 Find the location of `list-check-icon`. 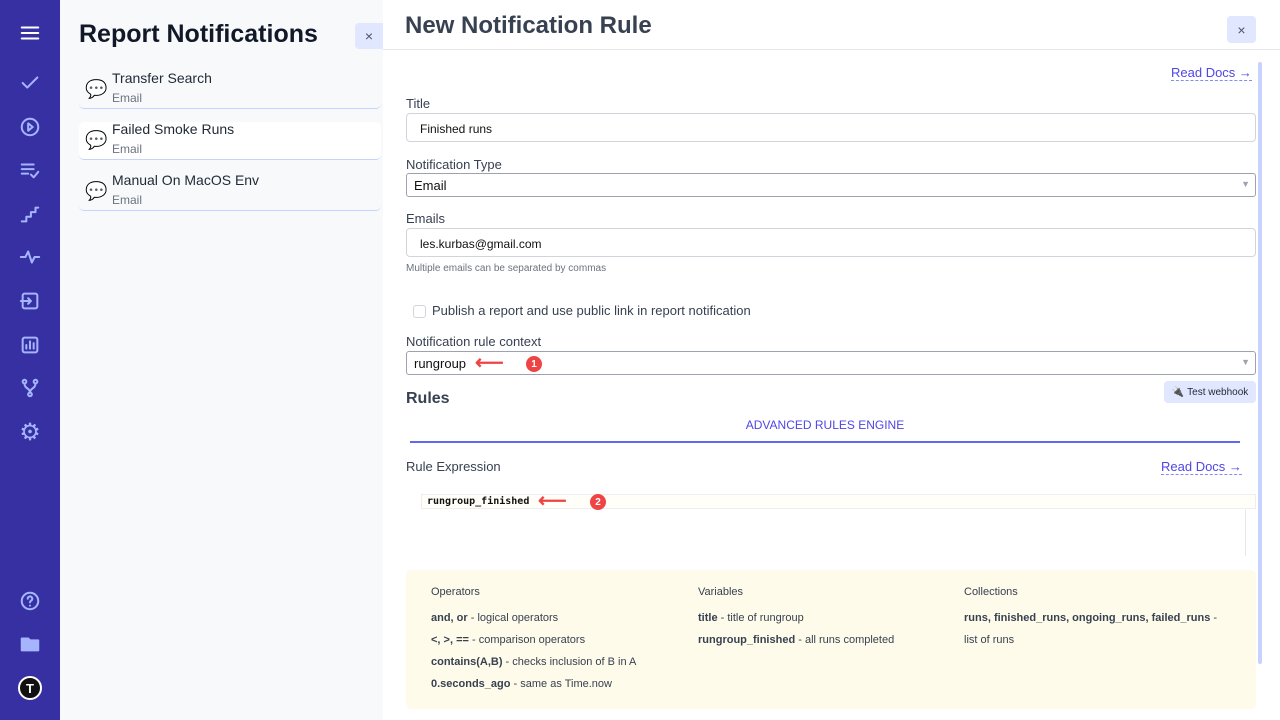

list-check-icon is located at coordinates (30, 170).